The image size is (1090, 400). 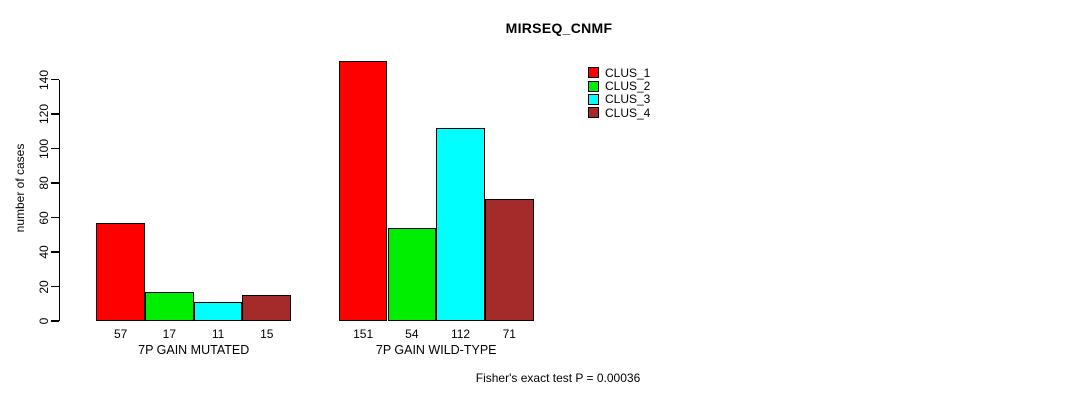 I want to click on legend-item: CLUS_4, so click(x=619, y=112).